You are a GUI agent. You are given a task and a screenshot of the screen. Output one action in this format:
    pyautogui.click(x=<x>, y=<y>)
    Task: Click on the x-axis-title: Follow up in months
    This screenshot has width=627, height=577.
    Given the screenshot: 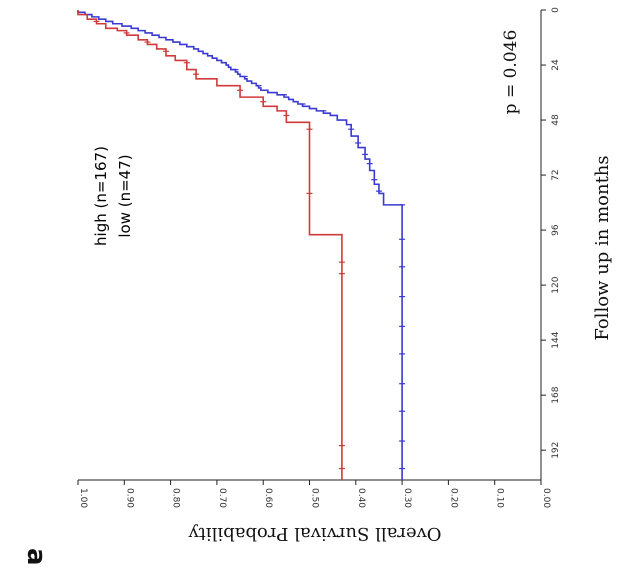 What is the action you would take?
    pyautogui.click(x=602, y=247)
    